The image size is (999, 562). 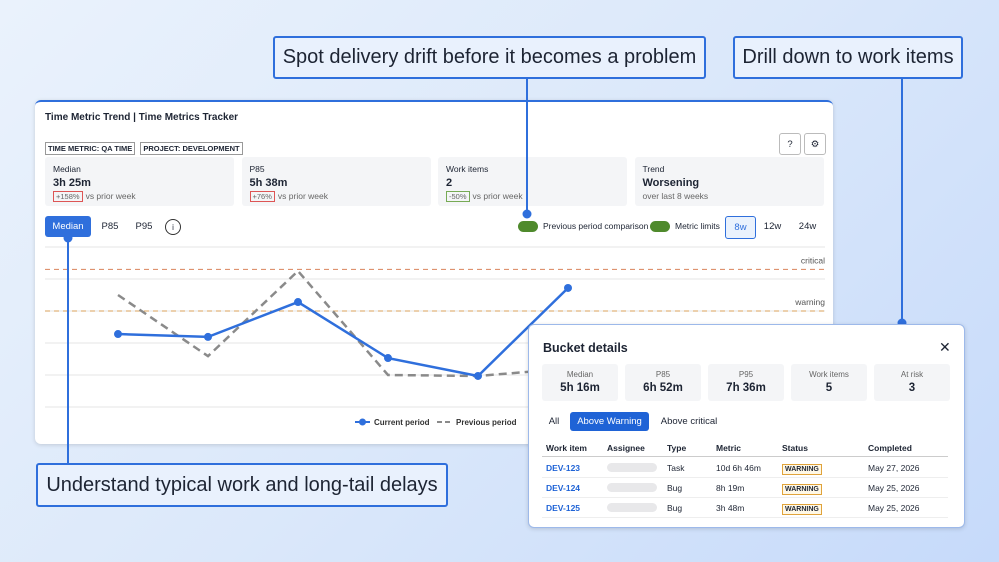 What do you see at coordinates (671, 183) in the screenshot?
I see `stat-value: Worsening` at bounding box center [671, 183].